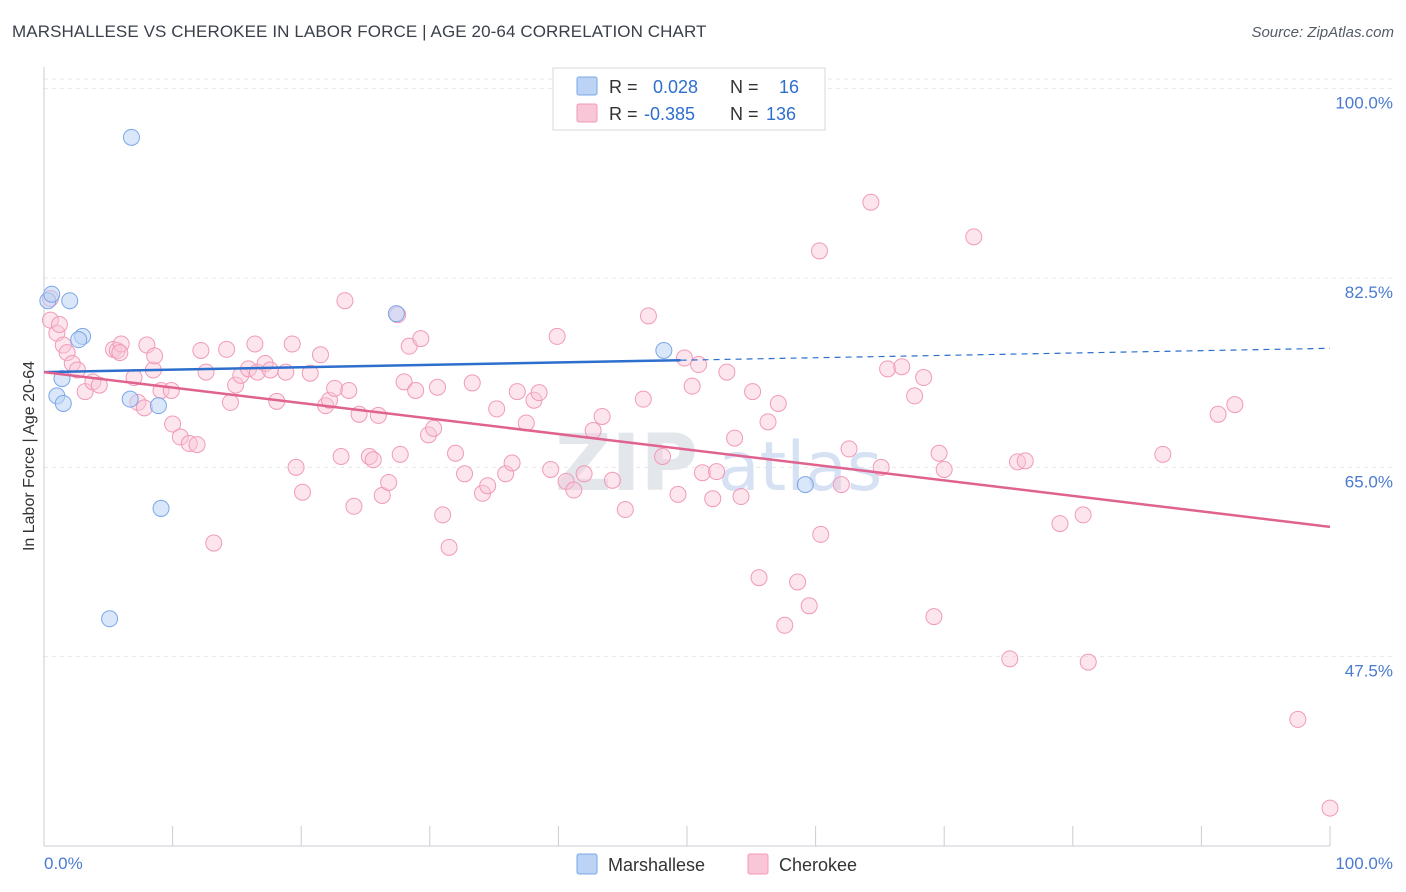  I want to click on watermark-atlas: atlas, so click(800, 467).